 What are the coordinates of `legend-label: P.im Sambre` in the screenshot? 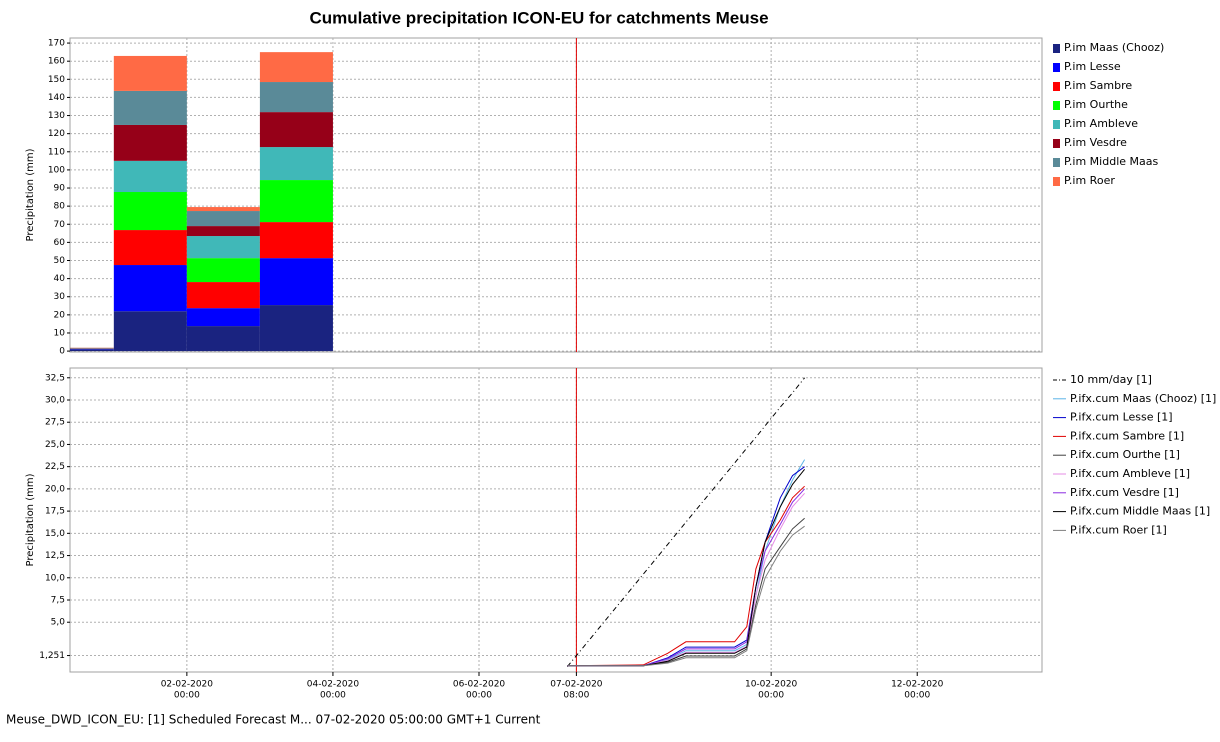 It's located at (1098, 85).